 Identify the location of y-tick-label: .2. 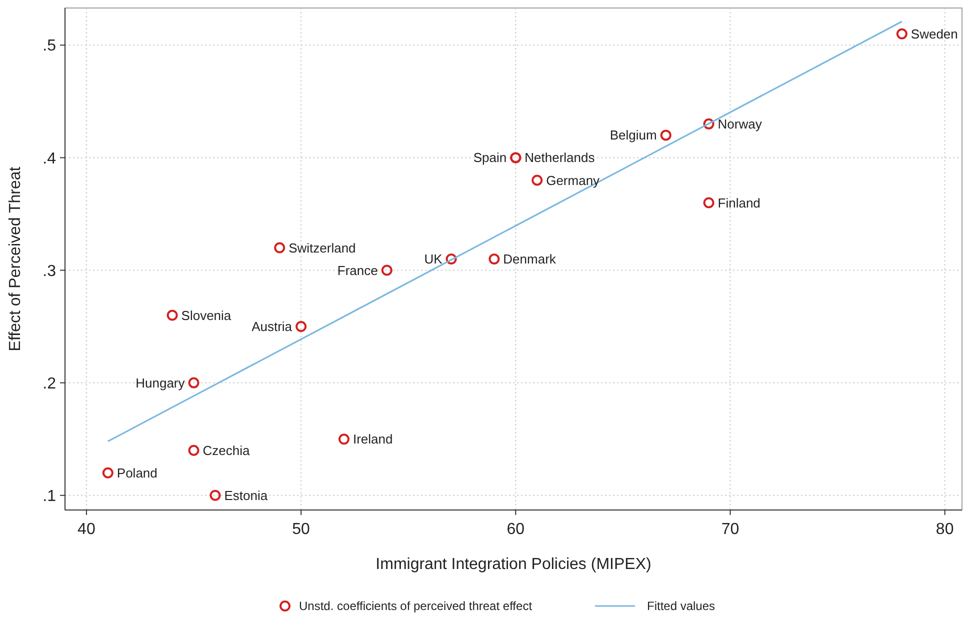
(49, 383).